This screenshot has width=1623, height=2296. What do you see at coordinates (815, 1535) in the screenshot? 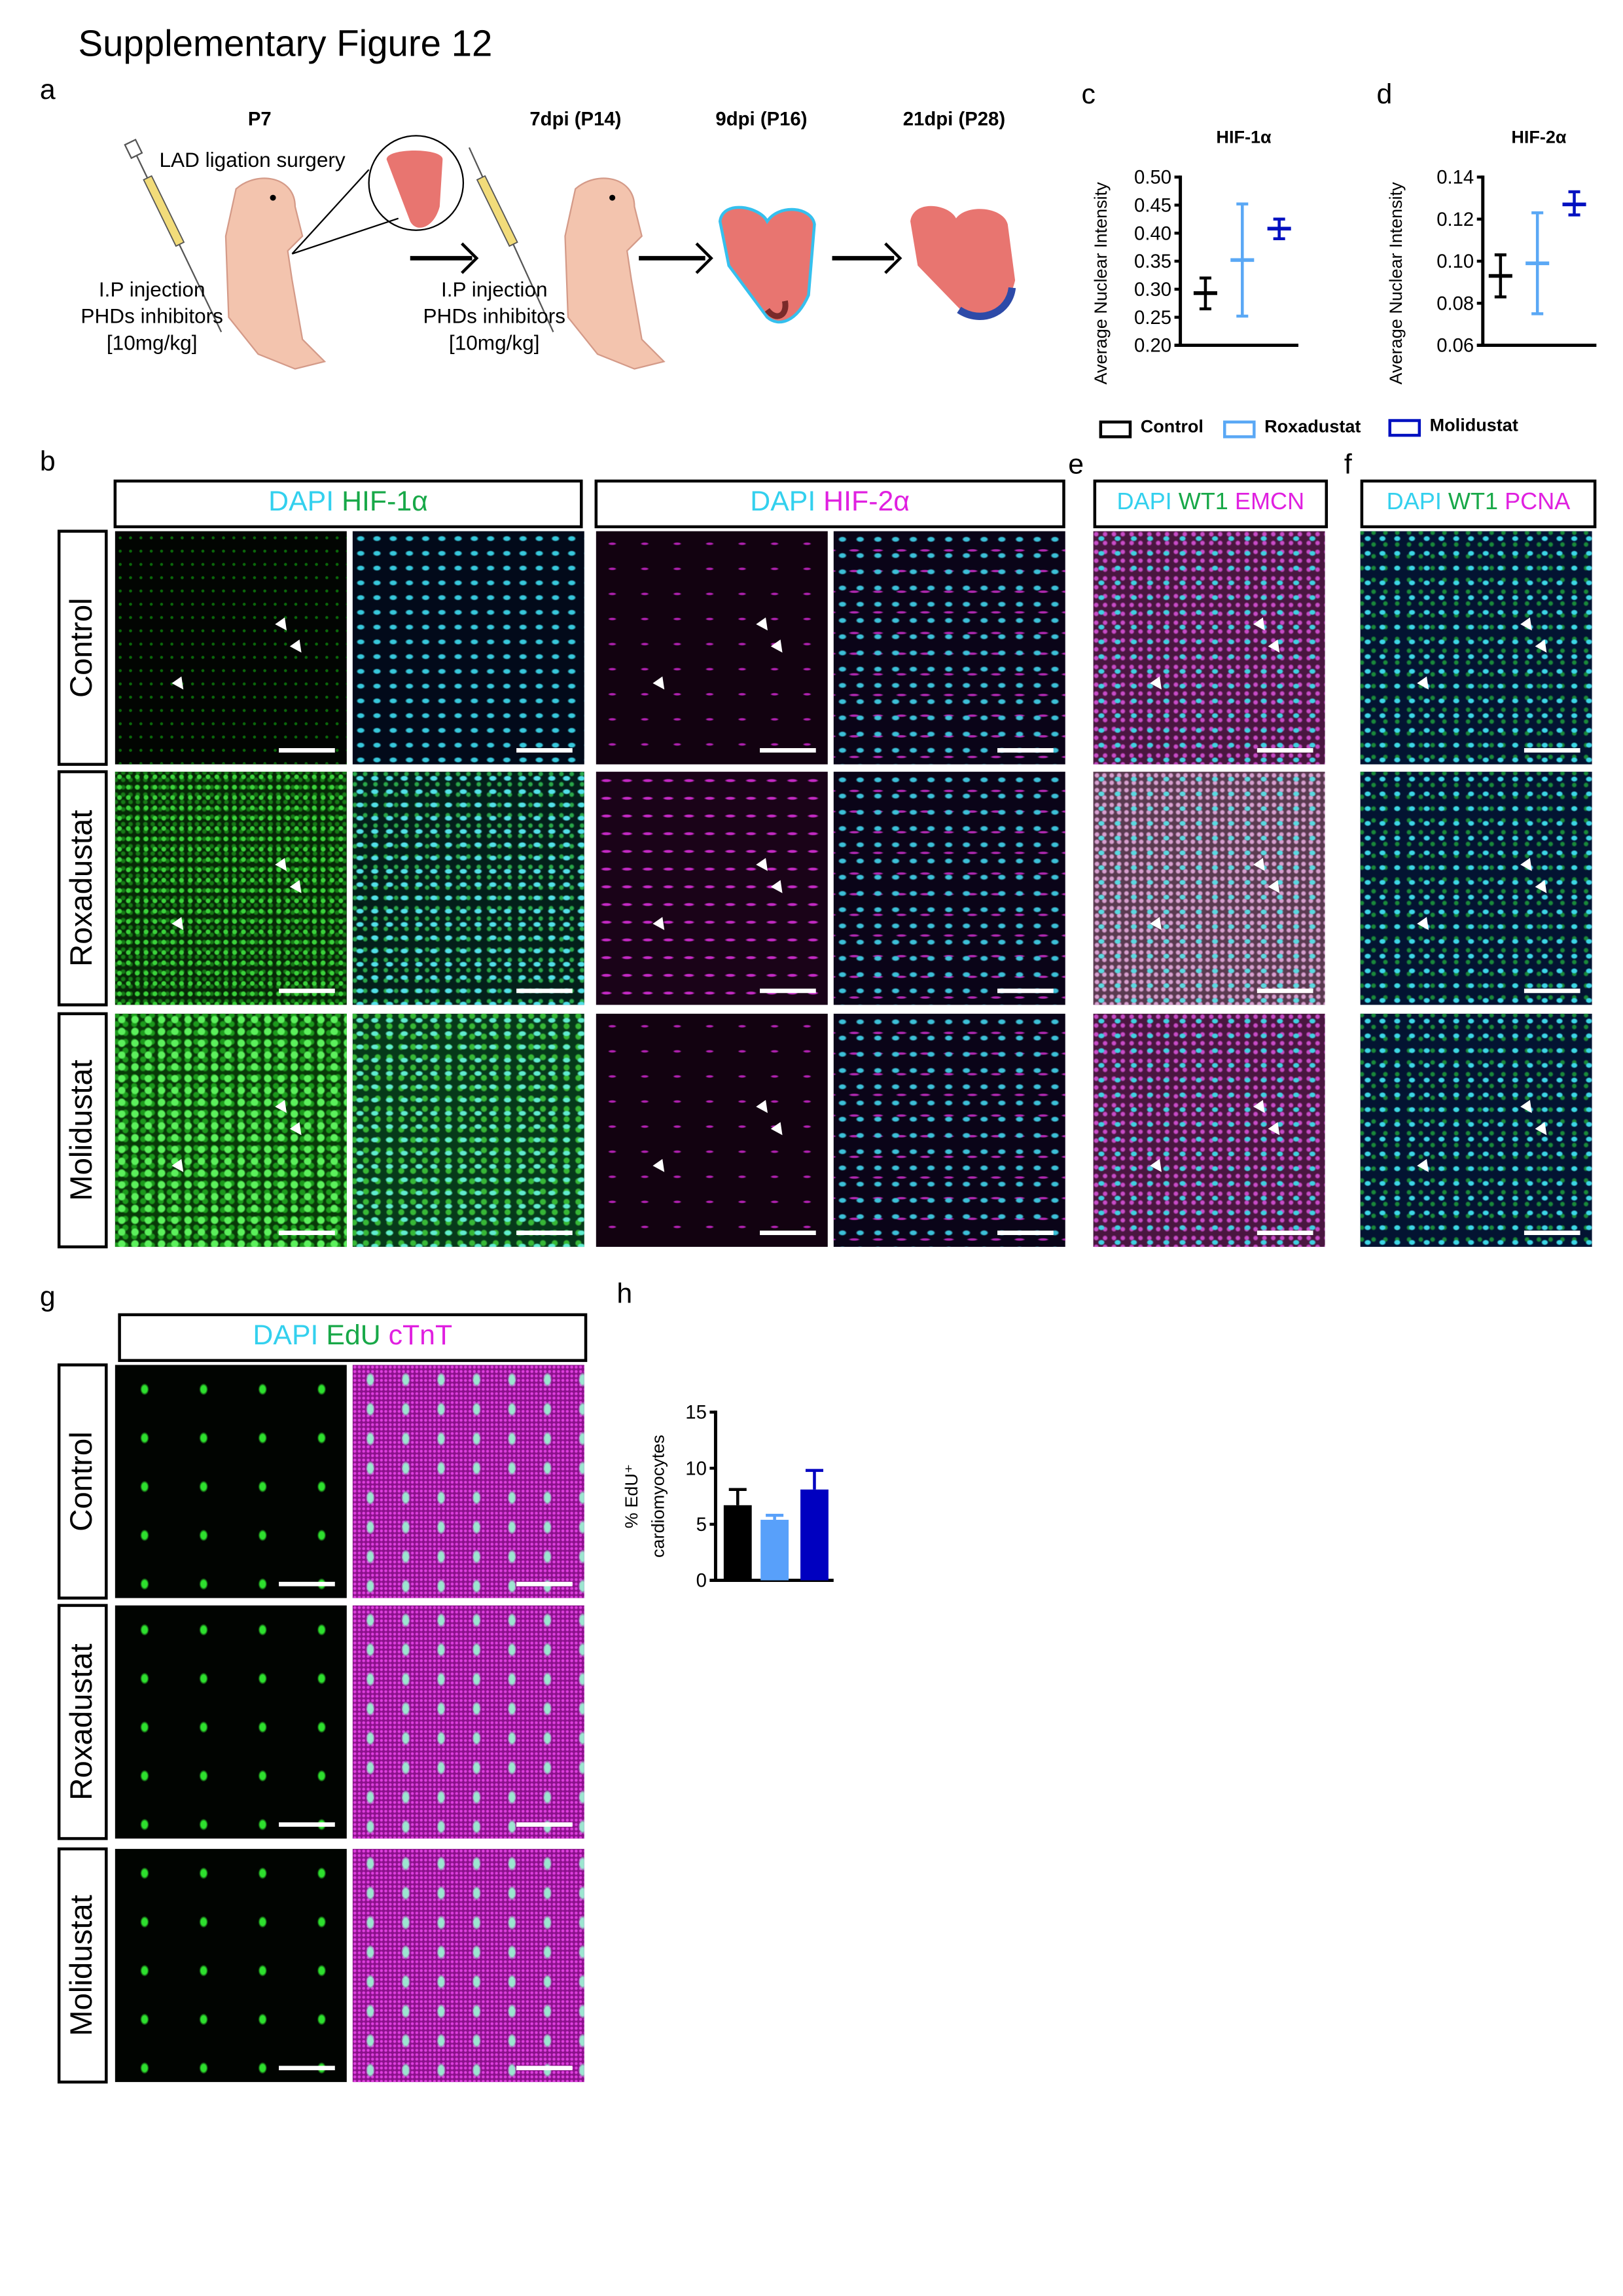
I see `bar-molidustat` at bounding box center [815, 1535].